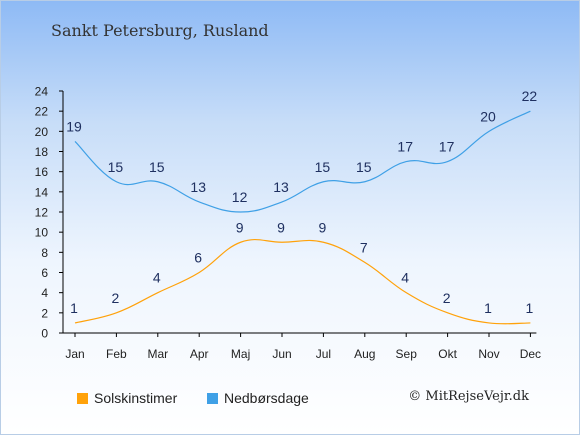 Image resolution: width=580 pixels, height=435 pixels. I want to click on data-label-sun: 7, so click(364, 247).